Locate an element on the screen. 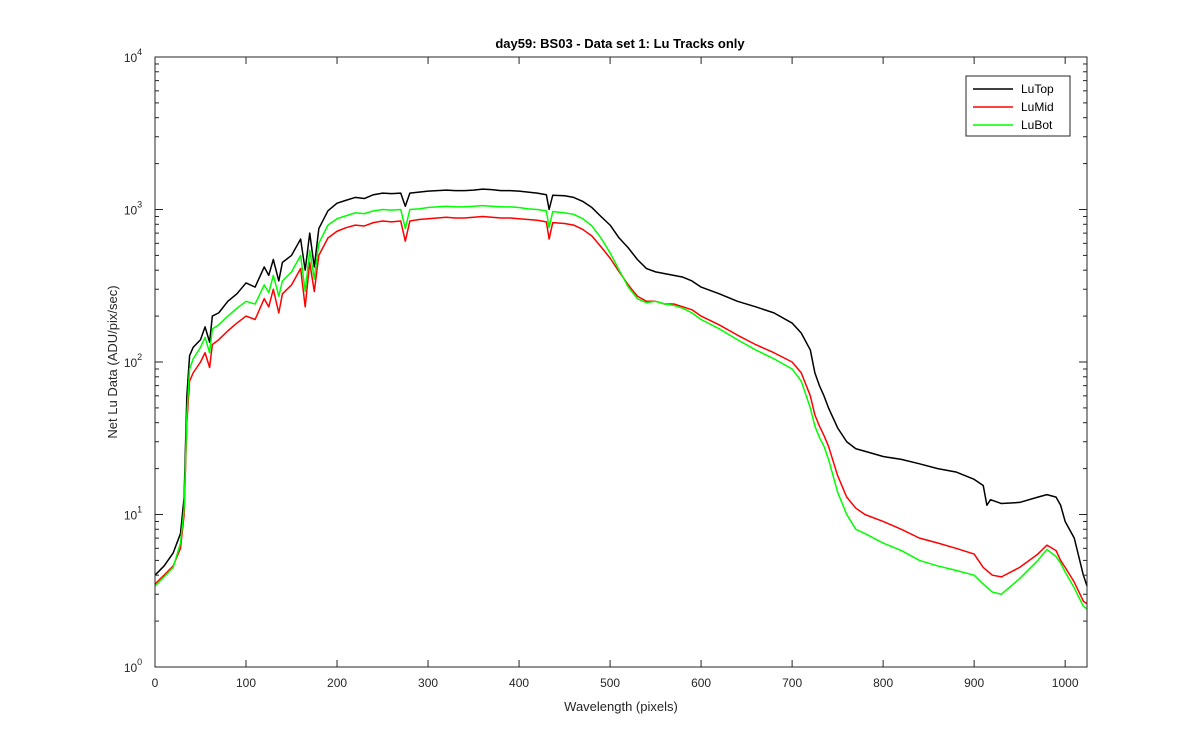 Image resolution: width=1200 pixels, height=750 pixels. x-tick-label: 600 is located at coordinates (701, 683).